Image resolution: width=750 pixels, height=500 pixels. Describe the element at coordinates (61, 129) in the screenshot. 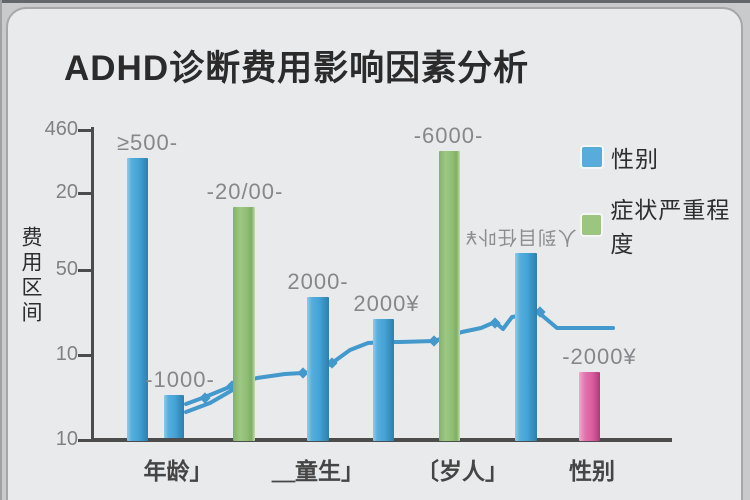

I see `y-tick-label: 460` at that location.